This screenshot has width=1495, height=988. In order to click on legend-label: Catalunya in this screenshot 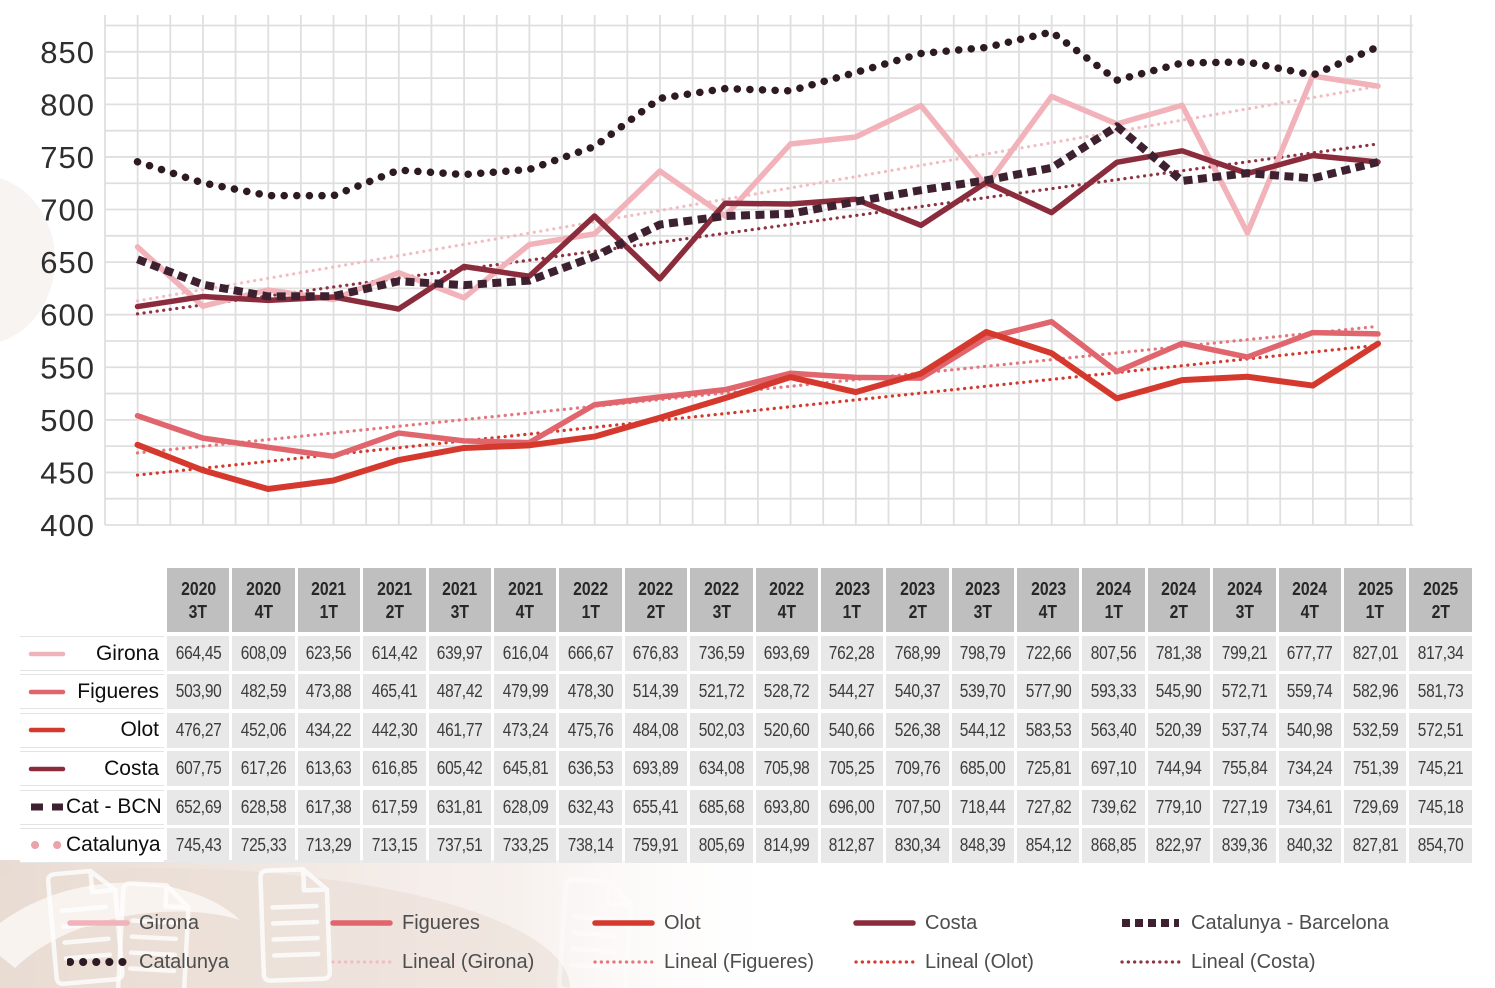, I will do `click(184, 961)`.